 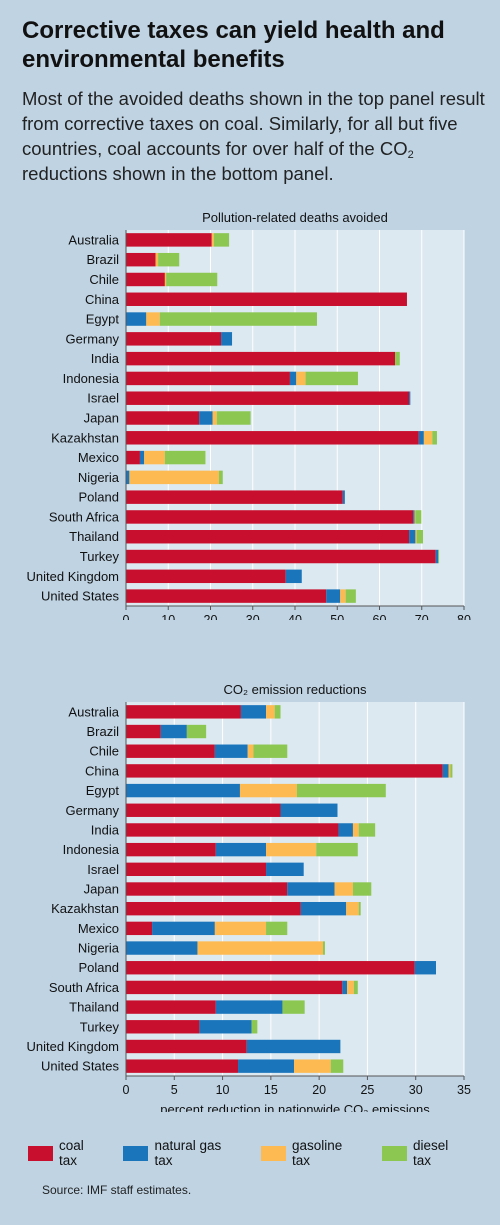 What do you see at coordinates (174, 1090) in the screenshot?
I see `x-tick-label: 5` at bounding box center [174, 1090].